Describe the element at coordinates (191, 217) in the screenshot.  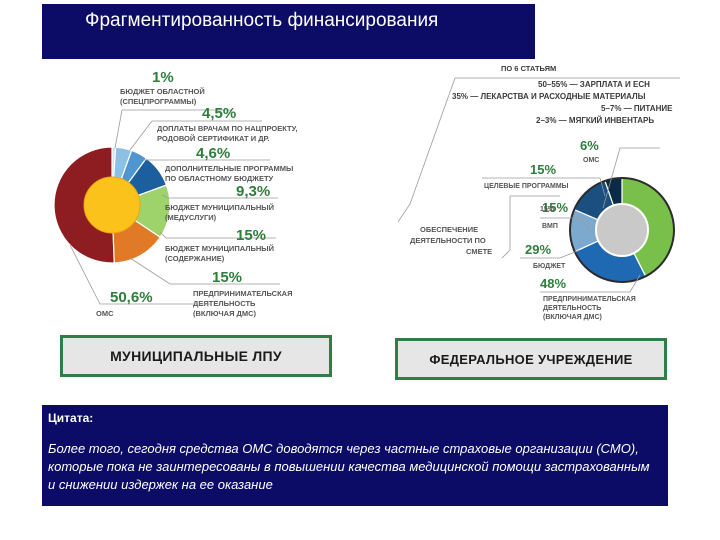
I see `municipal-label-line: (МЕДУСЛУГИ)` at that location.